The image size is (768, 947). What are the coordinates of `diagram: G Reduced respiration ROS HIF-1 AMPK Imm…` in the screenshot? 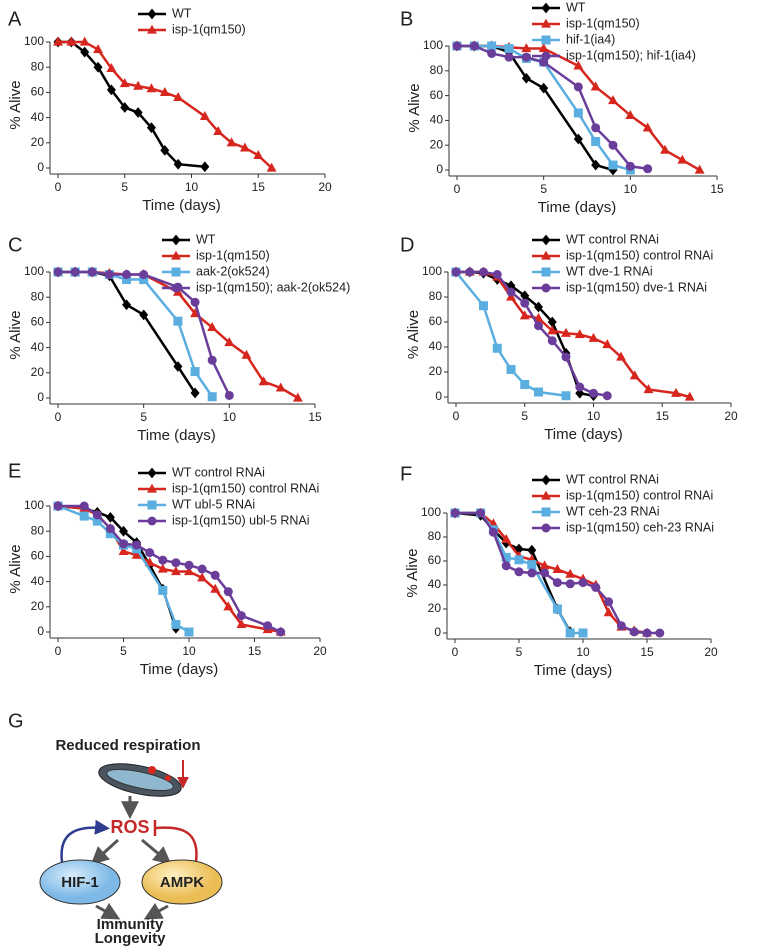 It's located at (115, 828).